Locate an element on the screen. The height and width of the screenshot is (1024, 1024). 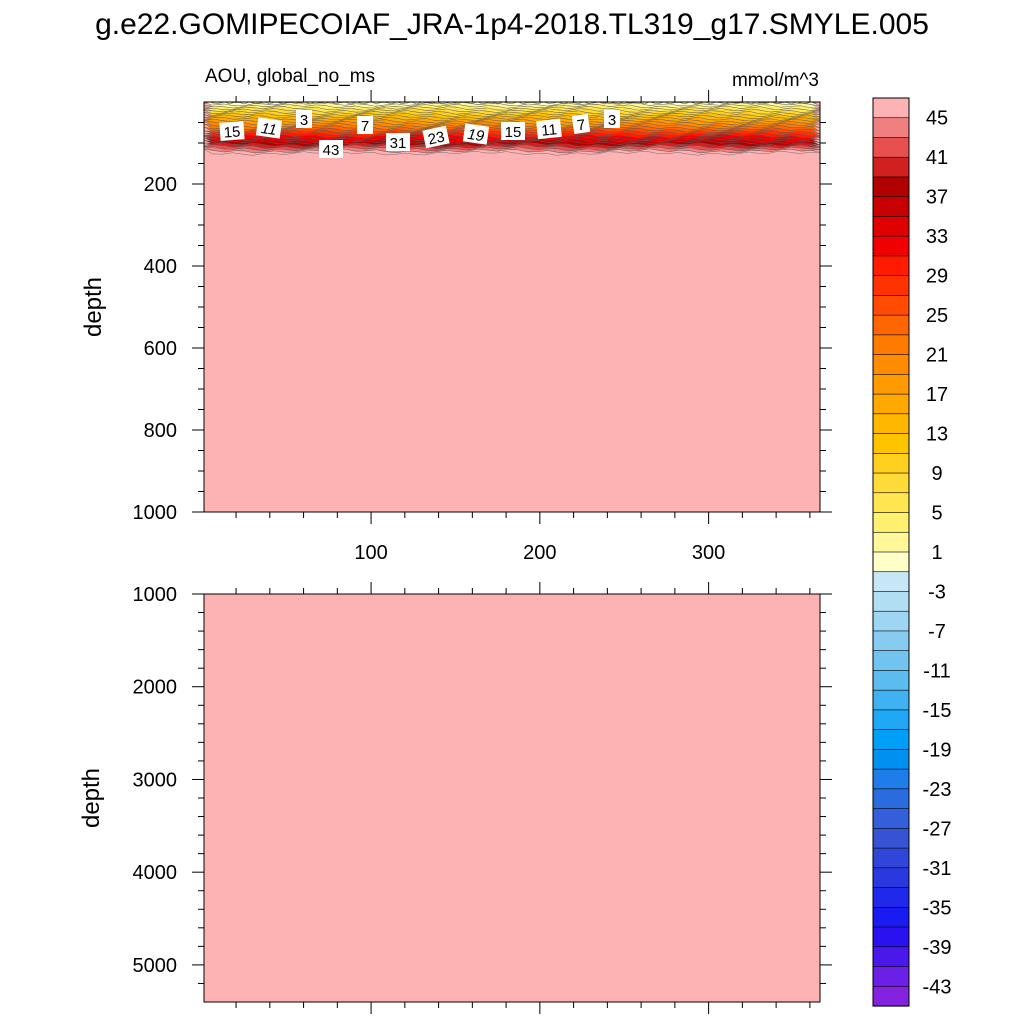
y-tick-label: 400 is located at coordinates (160, 267).